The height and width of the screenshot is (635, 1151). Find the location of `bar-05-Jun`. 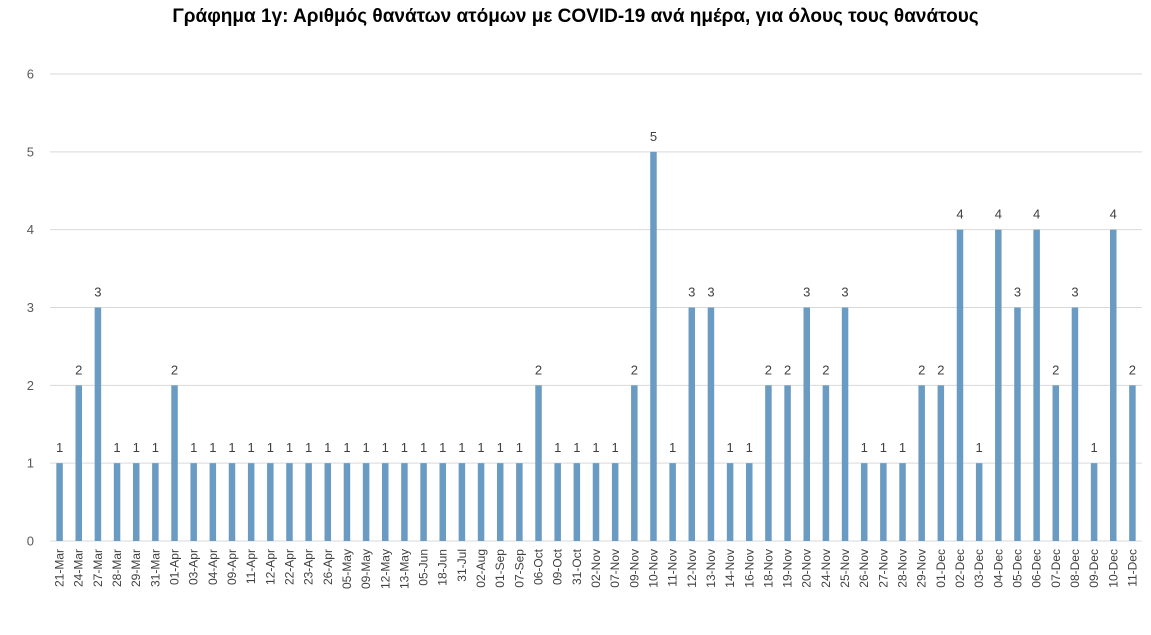

bar-05-Jun is located at coordinates (423, 502).